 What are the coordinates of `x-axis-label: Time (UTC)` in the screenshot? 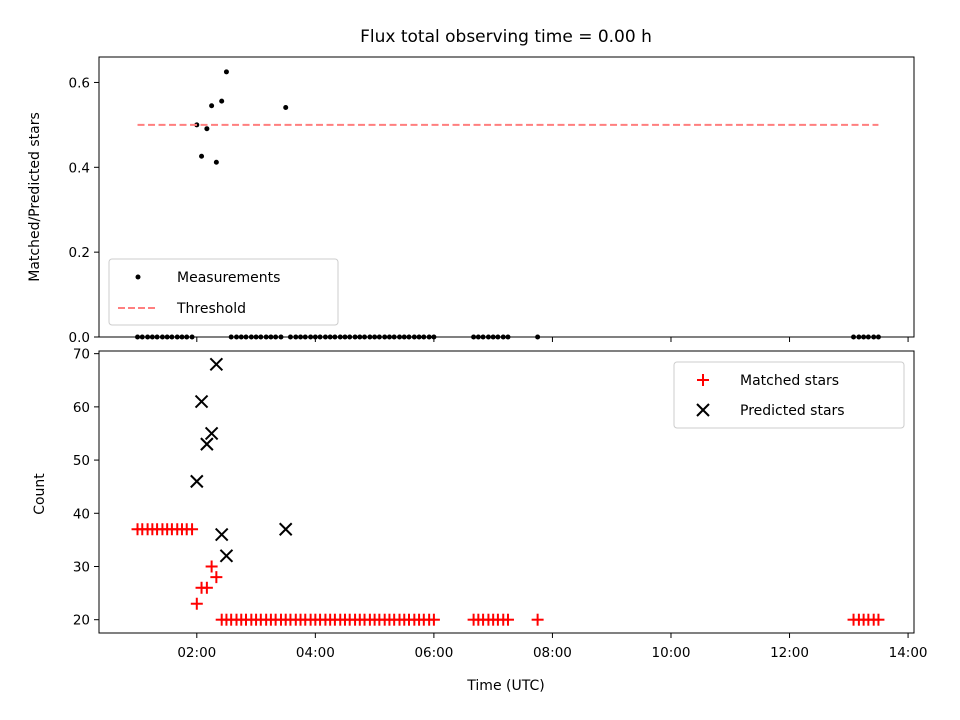 It's located at (505, 686).